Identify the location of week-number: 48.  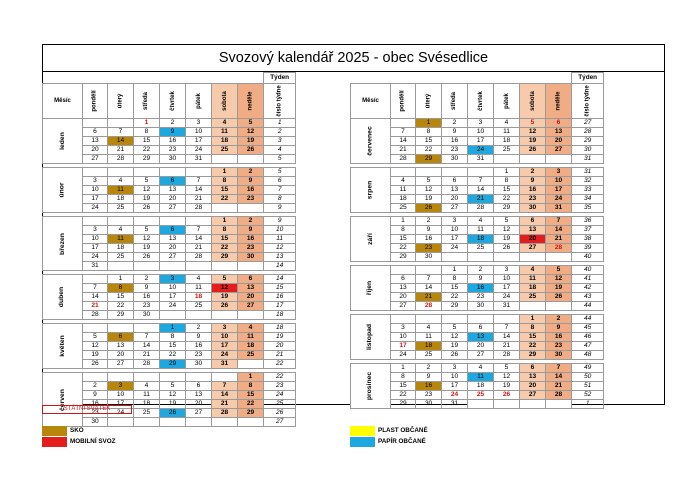
(587, 355).